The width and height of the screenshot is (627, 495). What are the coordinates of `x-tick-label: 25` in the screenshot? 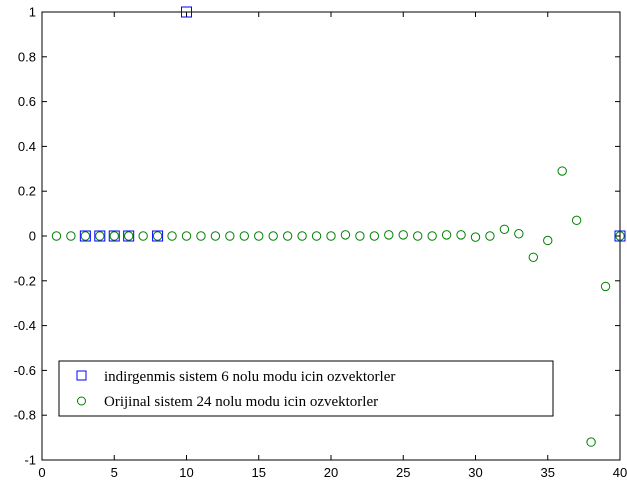 It's located at (403, 472).